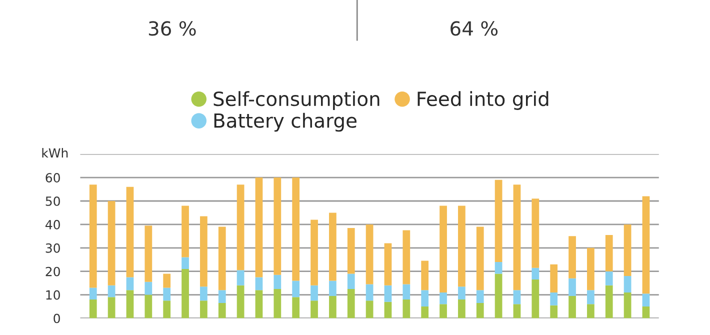 The height and width of the screenshot is (335, 710). Describe the element at coordinates (297, 100) in the screenshot. I see `legend-label: Self-consumption` at that location.